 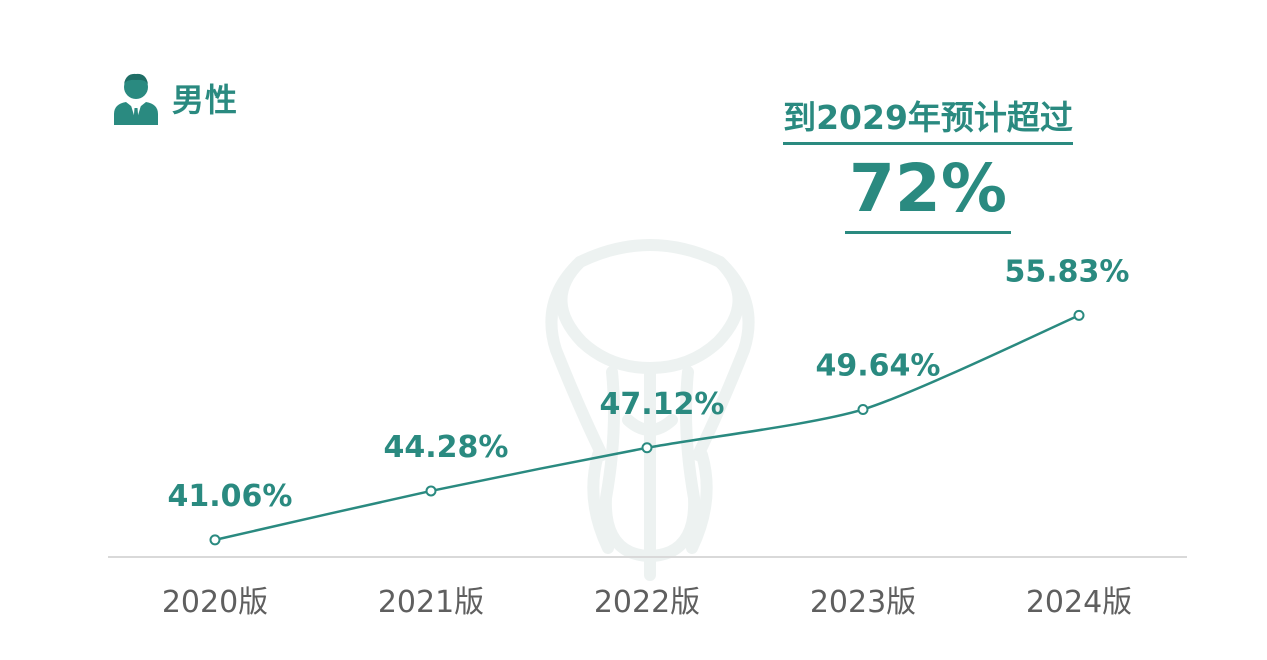 I want to click on x-tick-label-0: 2020版, so click(x=215, y=602).